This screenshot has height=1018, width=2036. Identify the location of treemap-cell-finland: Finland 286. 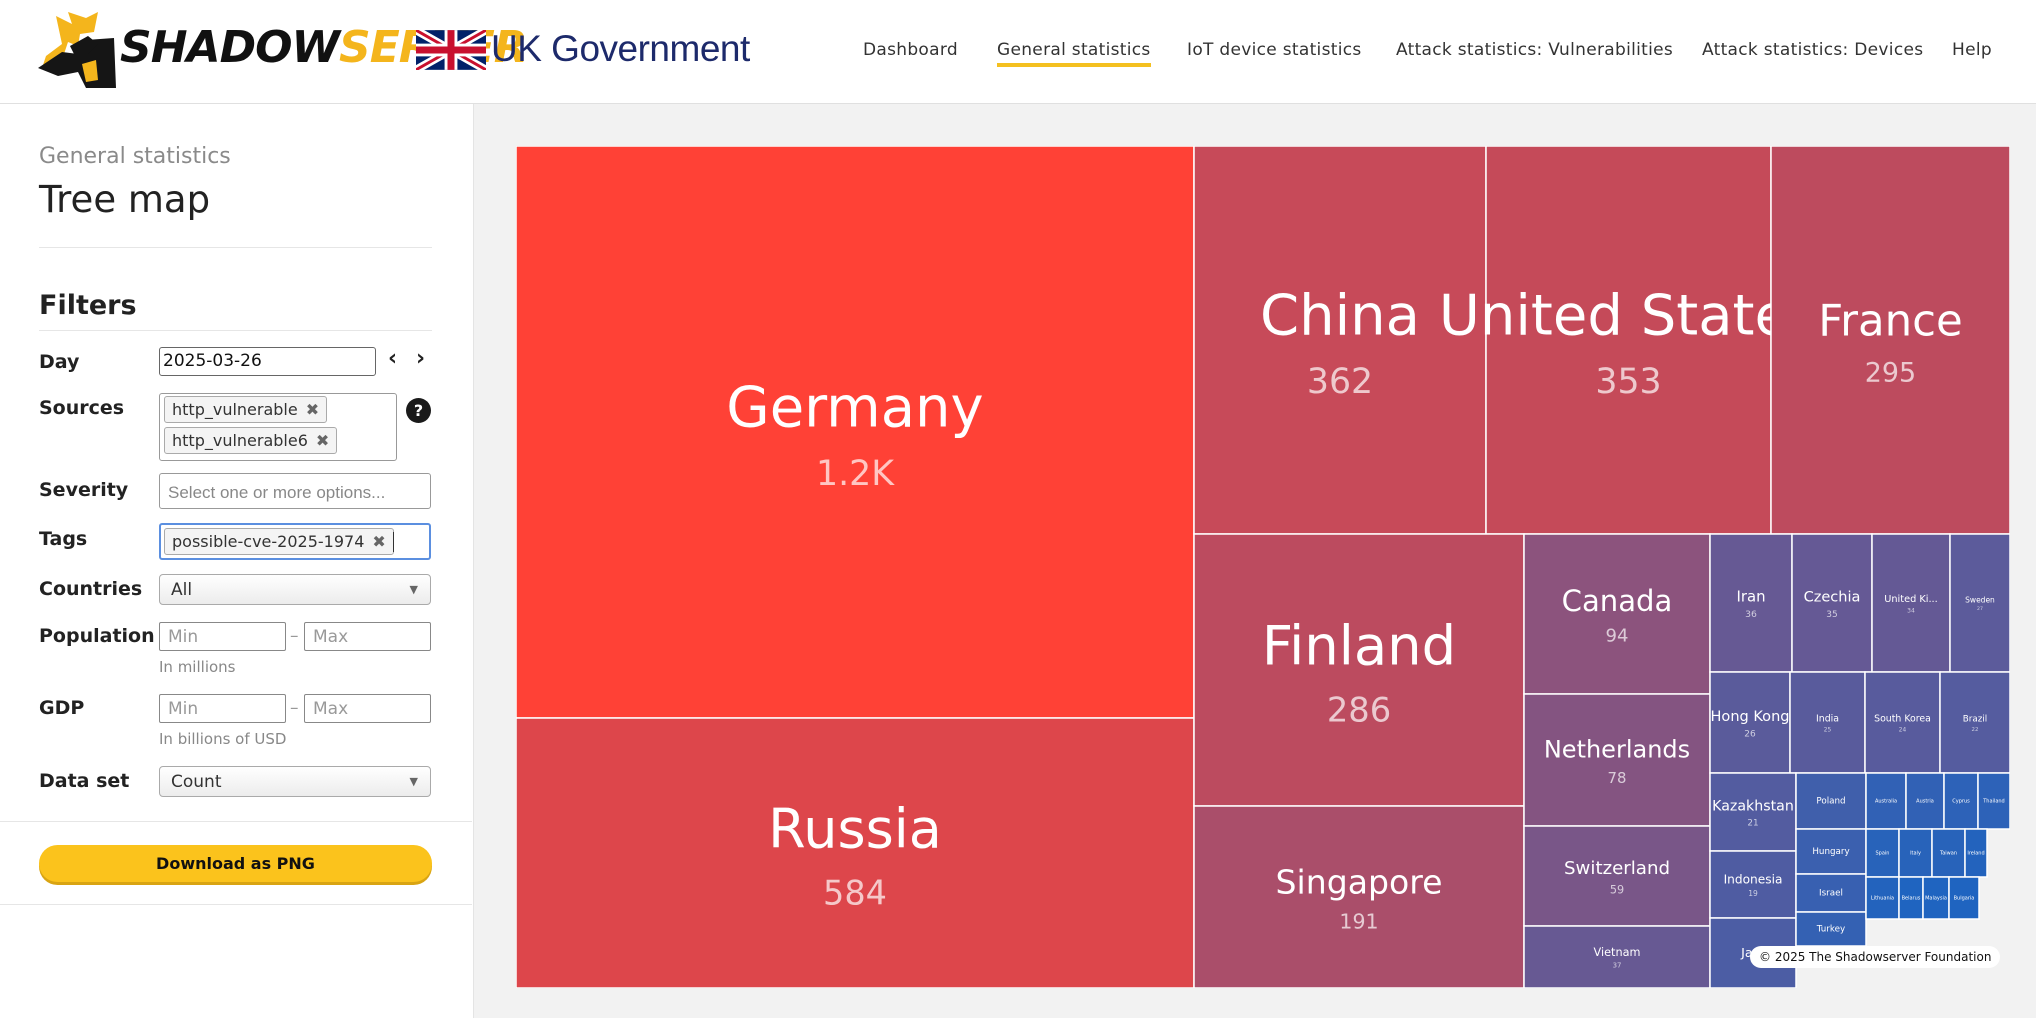
(1359, 670).